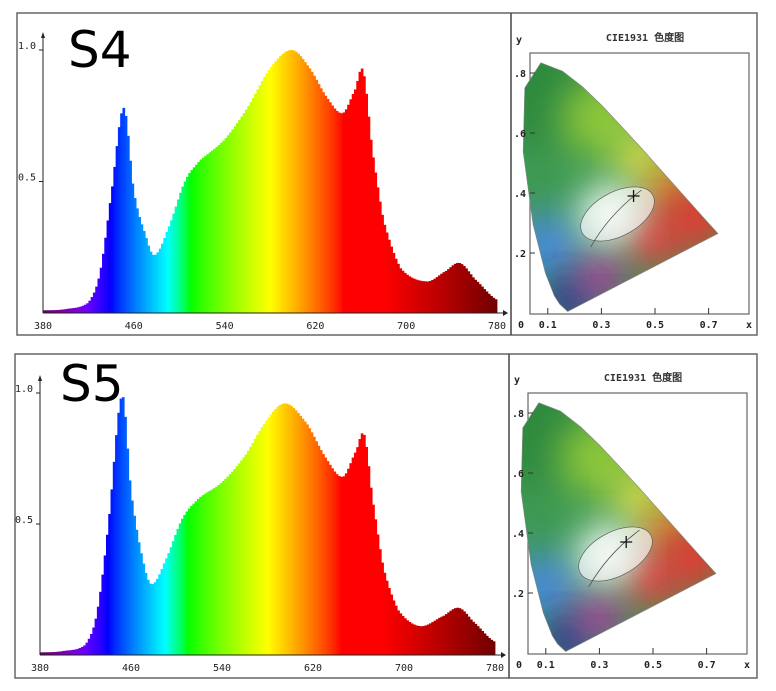  Describe the element at coordinates (520, 254) in the screenshot. I see `y-tick-label: .2` at that location.